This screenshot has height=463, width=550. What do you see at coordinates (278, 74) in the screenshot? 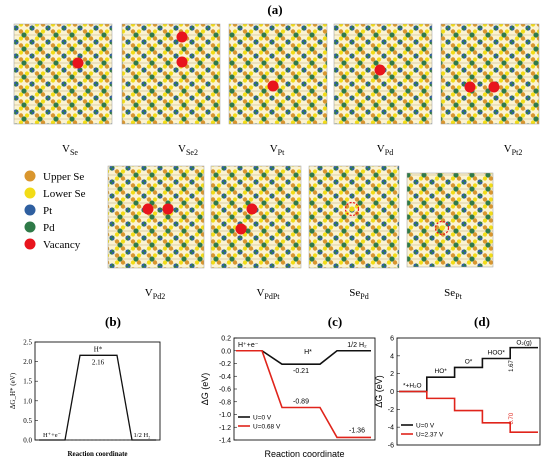
I see `structure-vpt` at bounding box center [278, 74].